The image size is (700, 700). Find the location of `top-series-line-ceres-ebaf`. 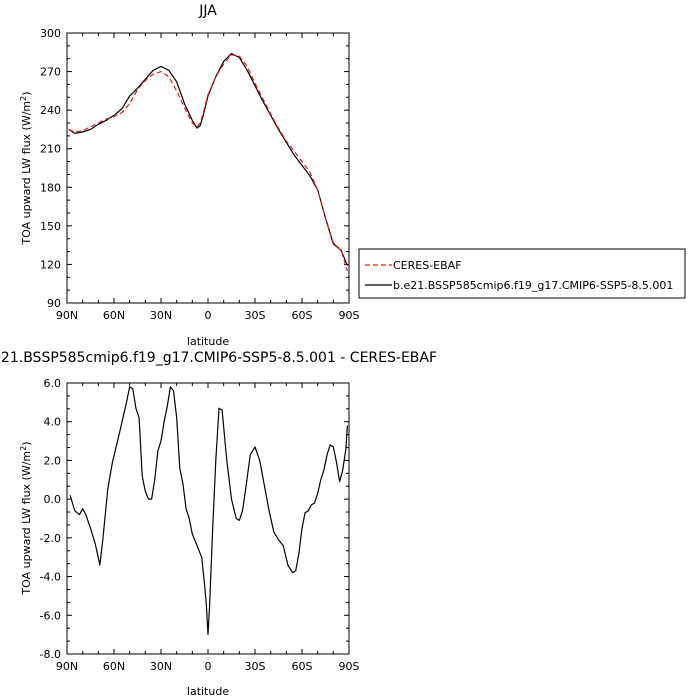

top-series-line-ceres-ebaf is located at coordinates (208, 163).